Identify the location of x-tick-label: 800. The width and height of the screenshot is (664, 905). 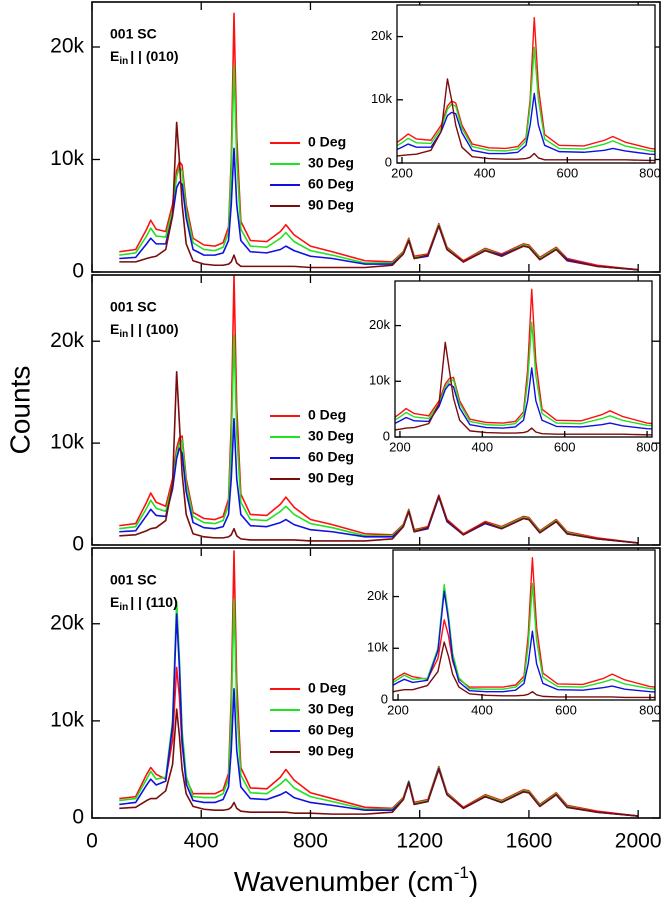
(310, 841).